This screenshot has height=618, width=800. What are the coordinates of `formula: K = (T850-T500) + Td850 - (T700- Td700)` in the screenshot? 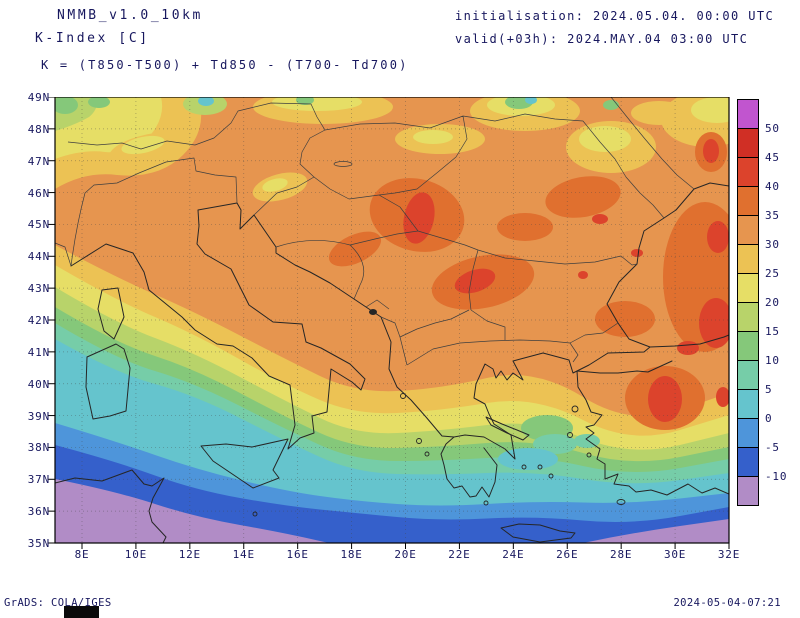 It's located at (225, 65).